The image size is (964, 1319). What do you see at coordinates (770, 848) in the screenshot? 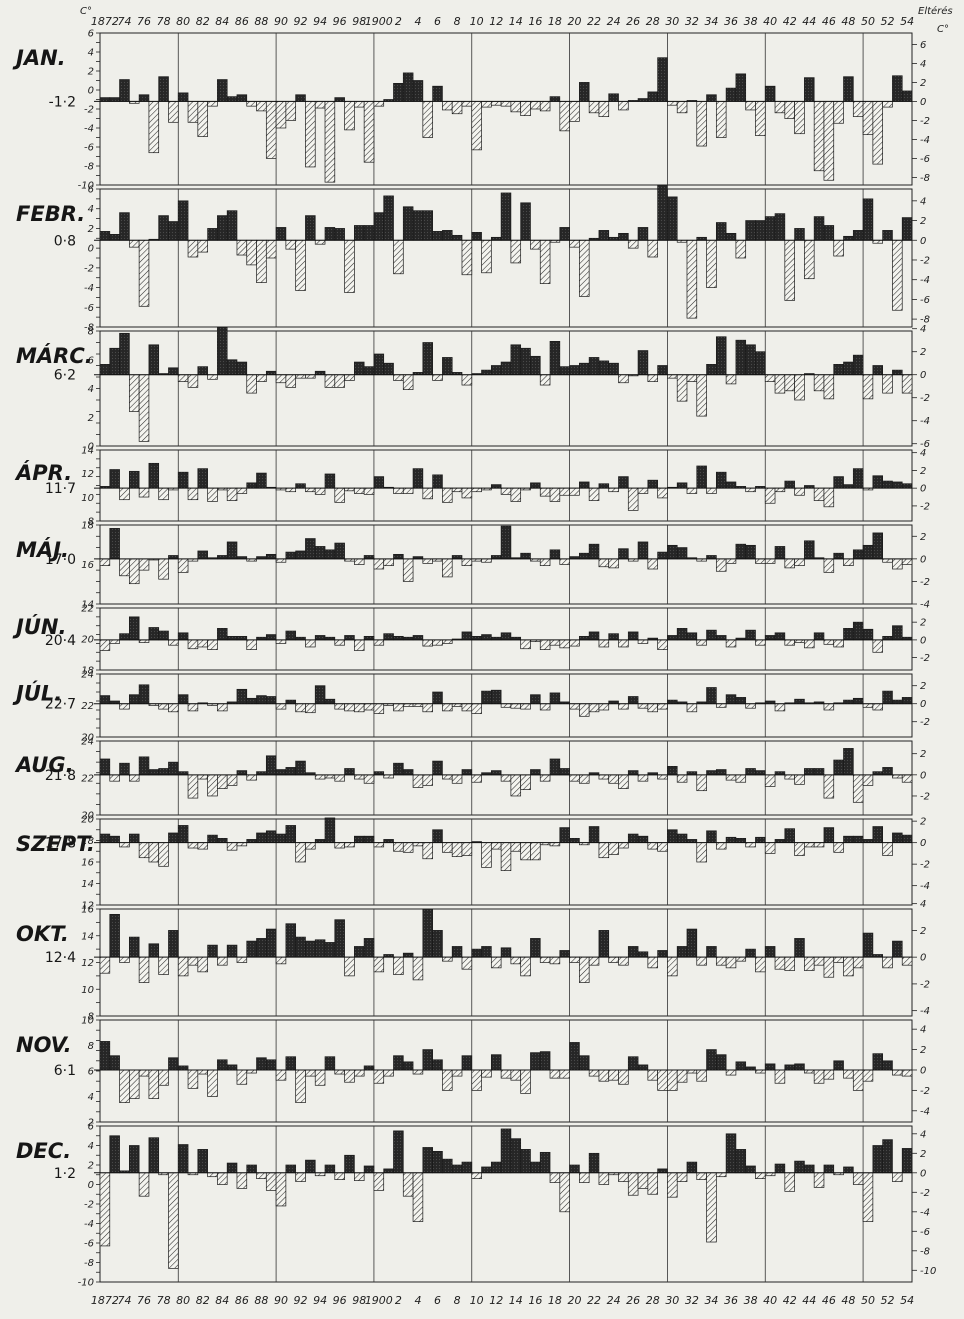
I see `bar-1940` at bounding box center [770, 848].